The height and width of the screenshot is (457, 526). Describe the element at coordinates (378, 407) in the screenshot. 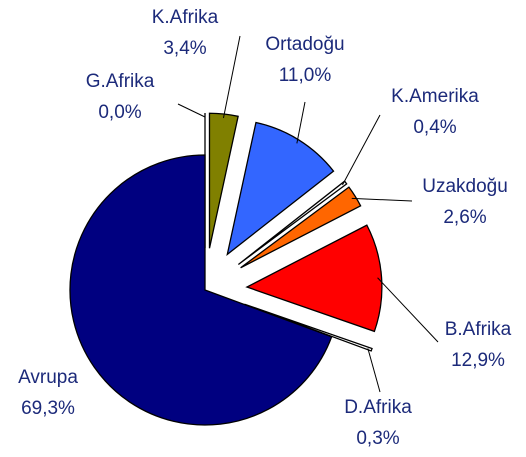

I see `slice-label: D.Afrika` at that location.